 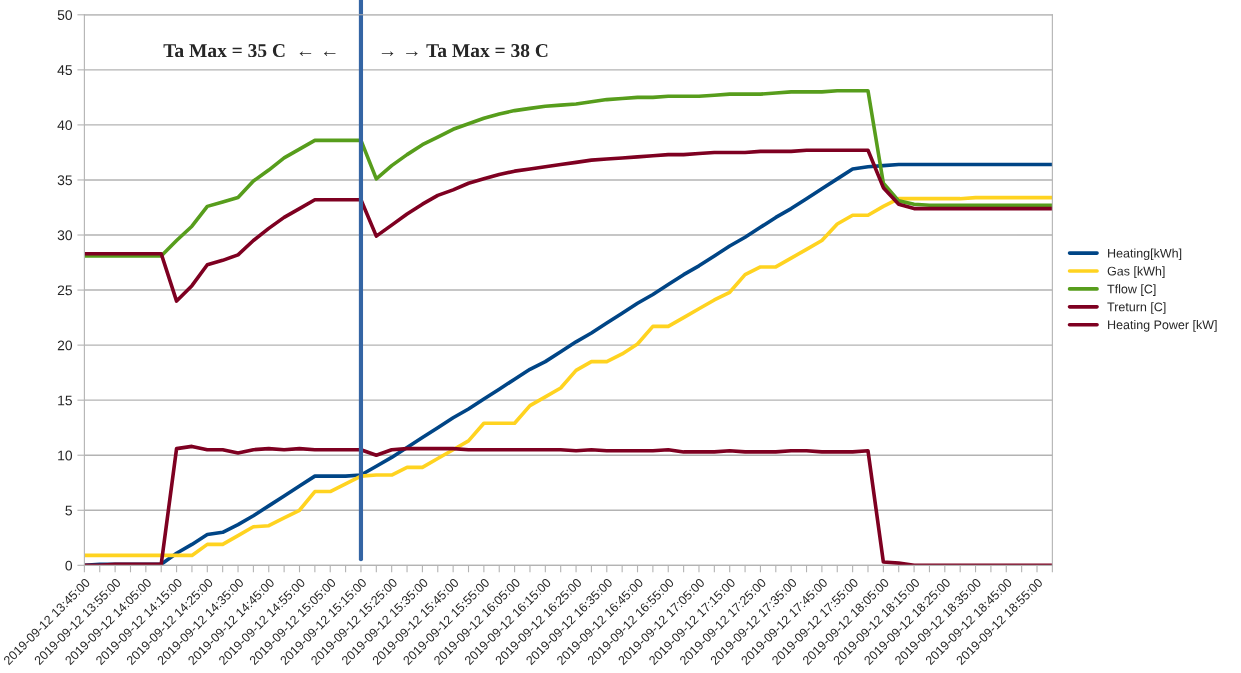 What do you see at coordinates (64, 290) in the screenshot?
I see `y-tick-label: 25` at bounding box center [64, 290].